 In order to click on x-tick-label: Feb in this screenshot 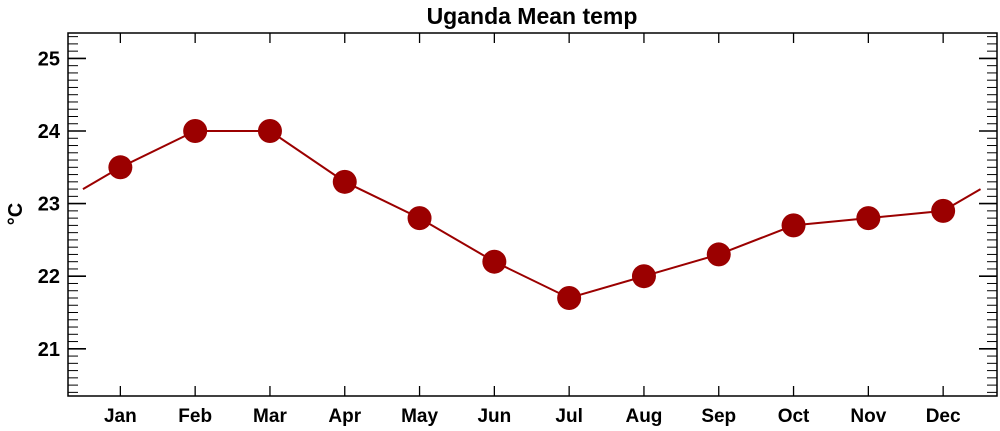, I will do `click(195, 416)`.